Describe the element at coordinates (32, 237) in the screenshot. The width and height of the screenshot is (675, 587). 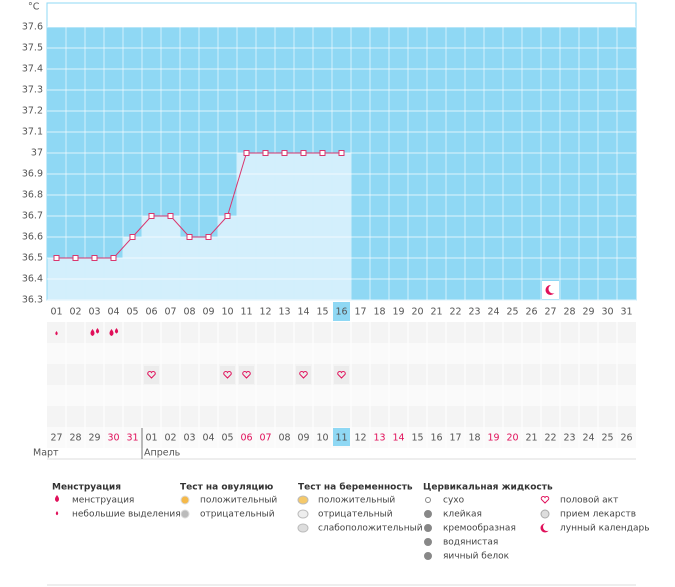
I see `y-tick-label: 36.6` at that location.